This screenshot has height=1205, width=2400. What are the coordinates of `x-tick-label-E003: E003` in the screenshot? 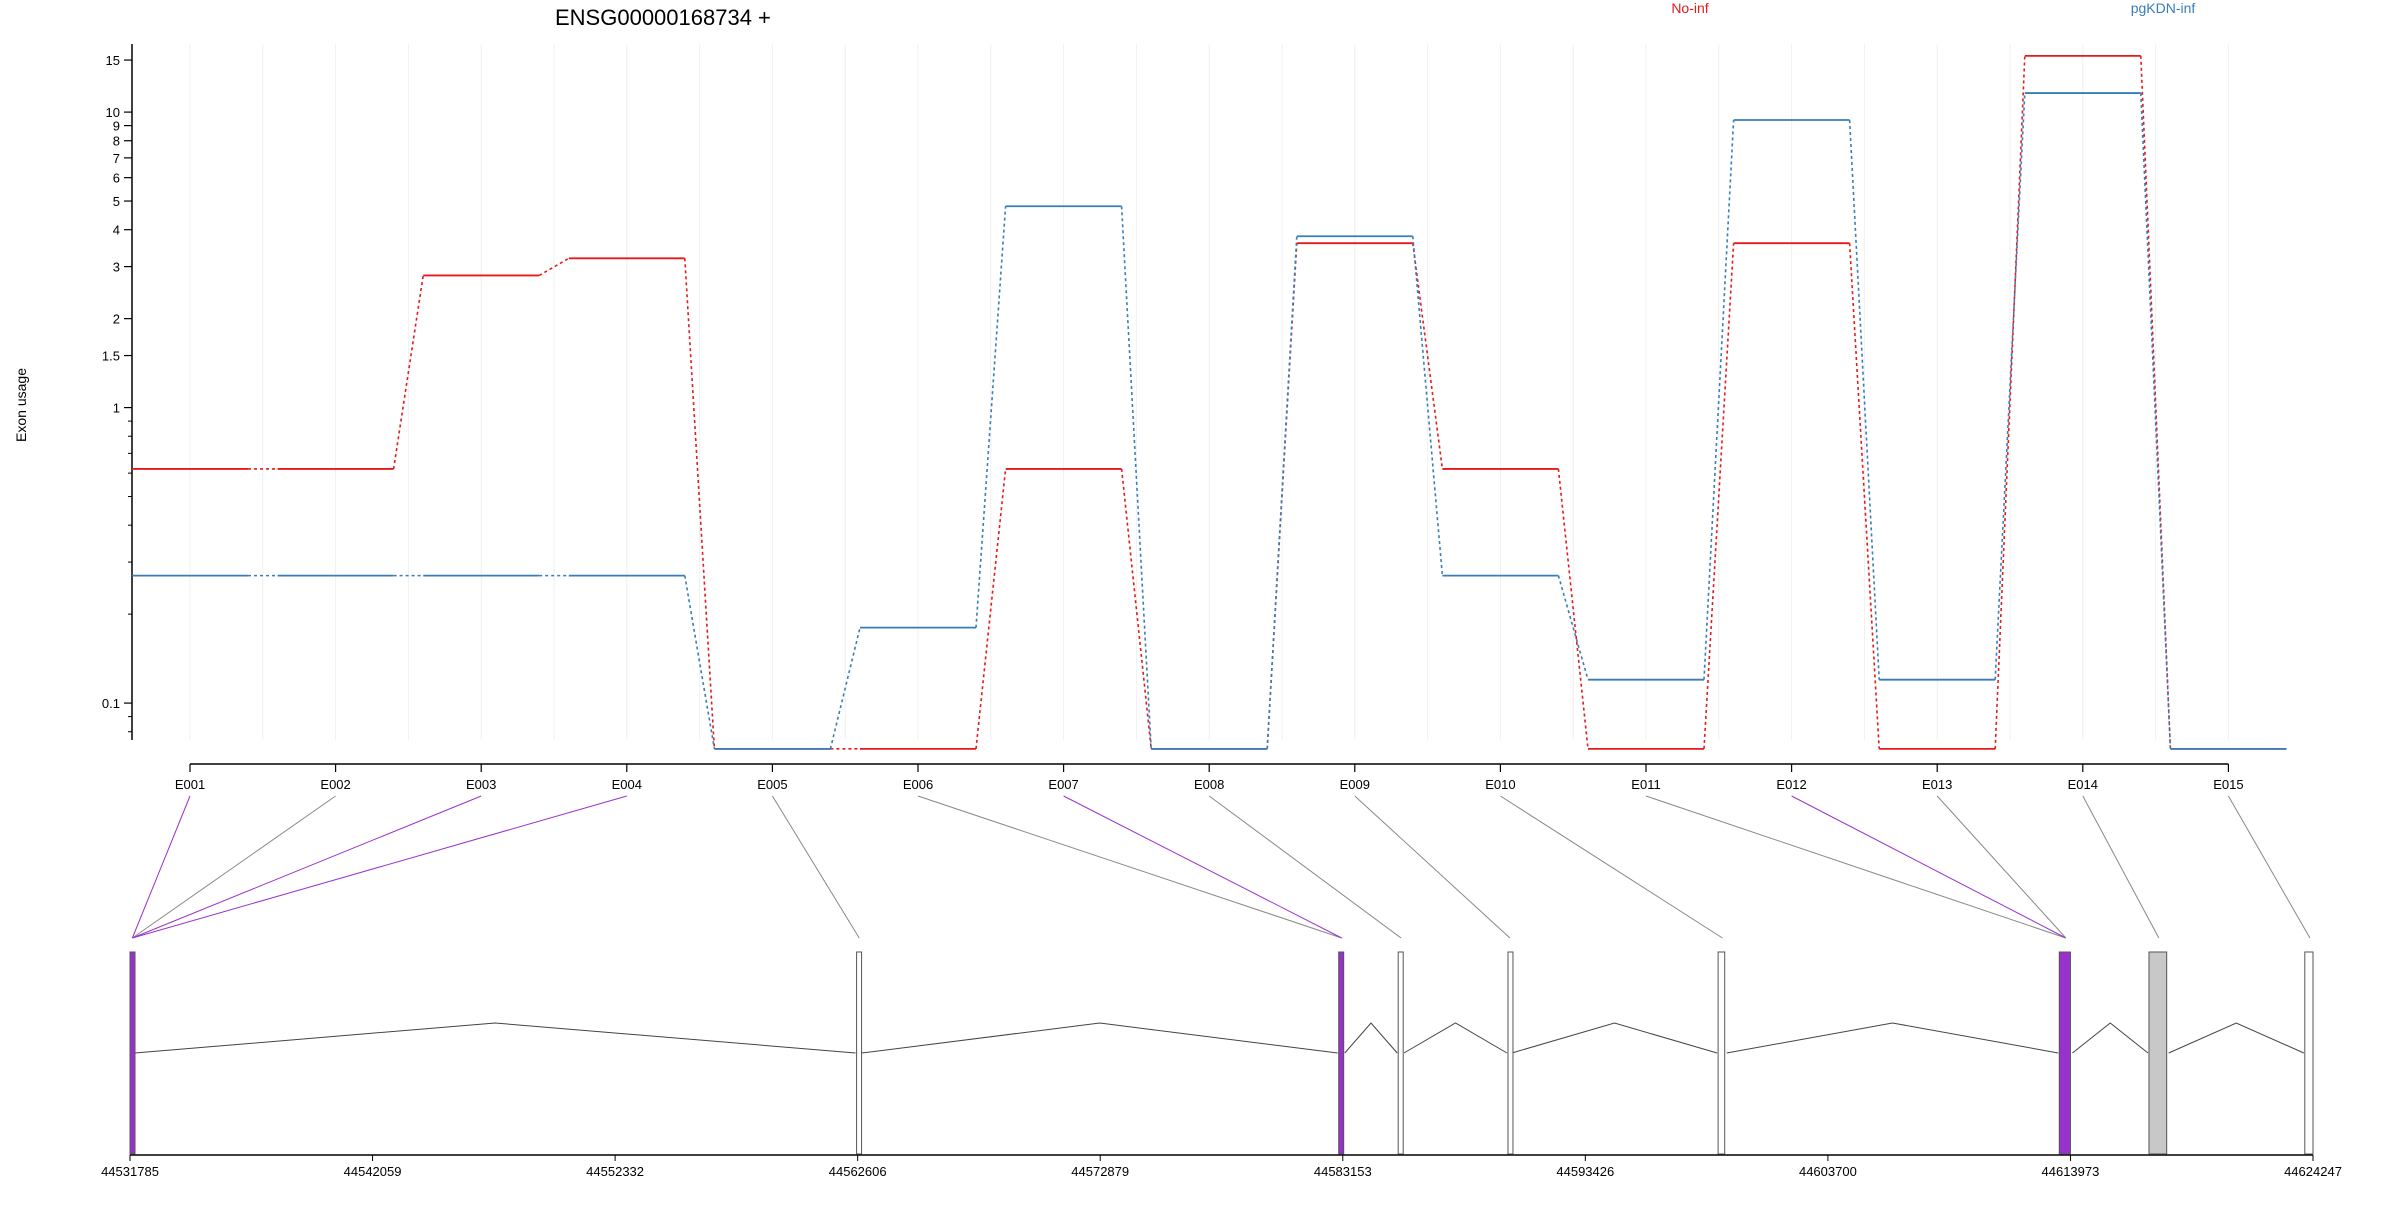 It's located at (481, 784).